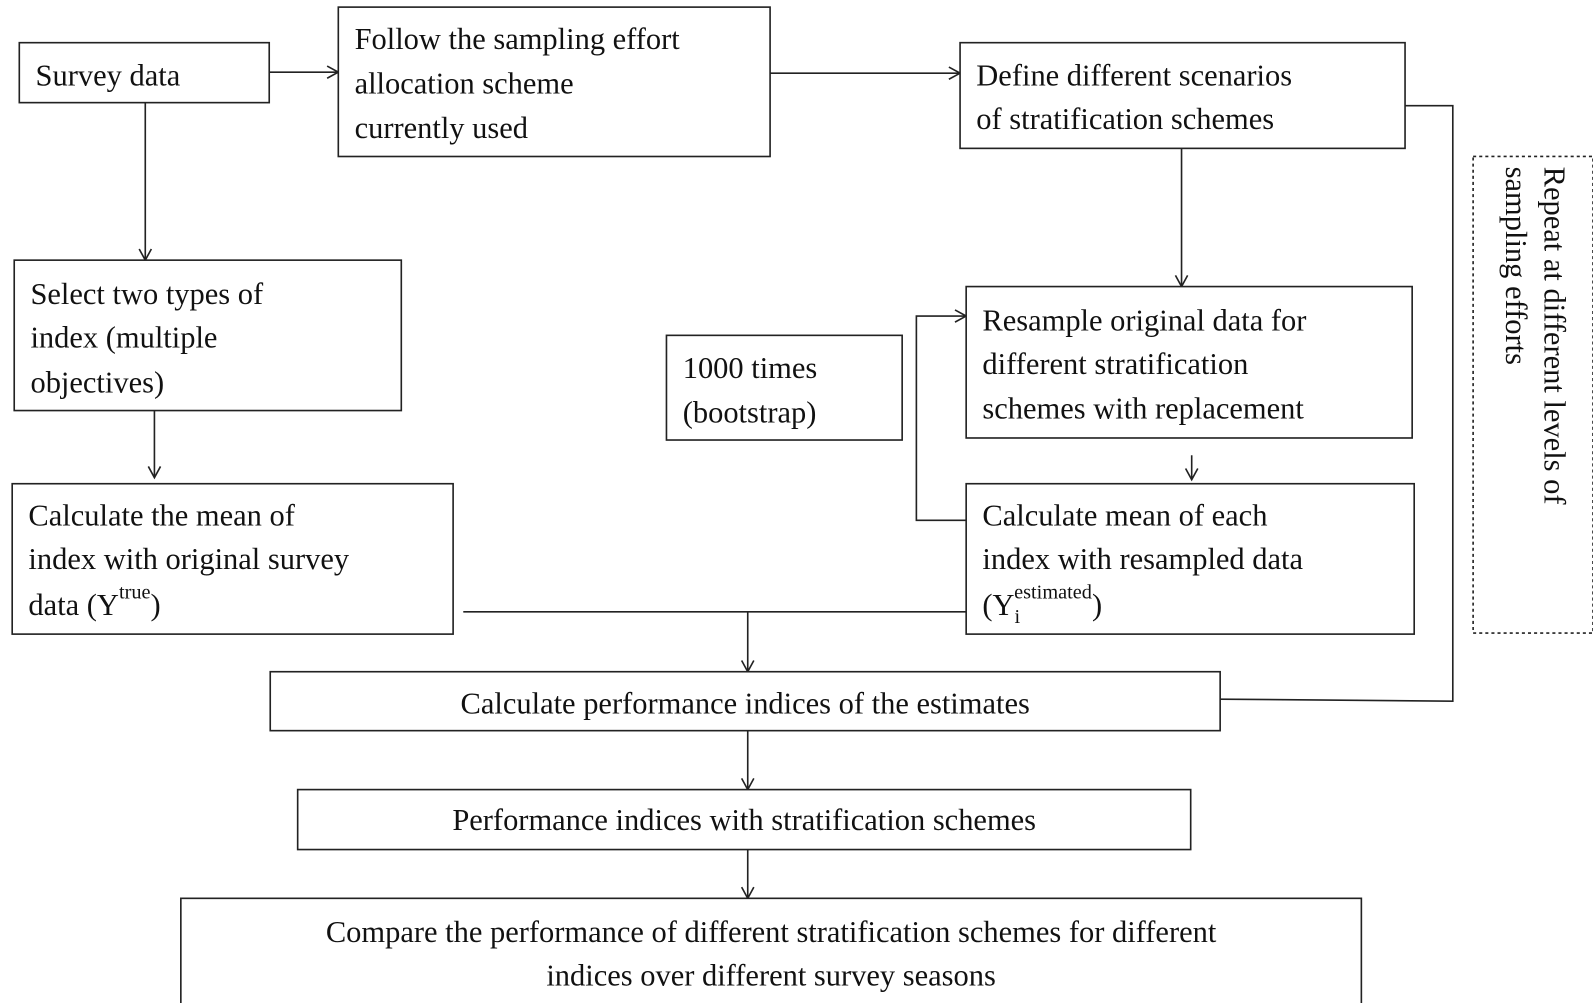 Image resolution: width=1593 pixels, height=1003 pixels. Describe the element at coordinates (97, 382) in the screenshot. I see `node-text: objectives)` at that location.